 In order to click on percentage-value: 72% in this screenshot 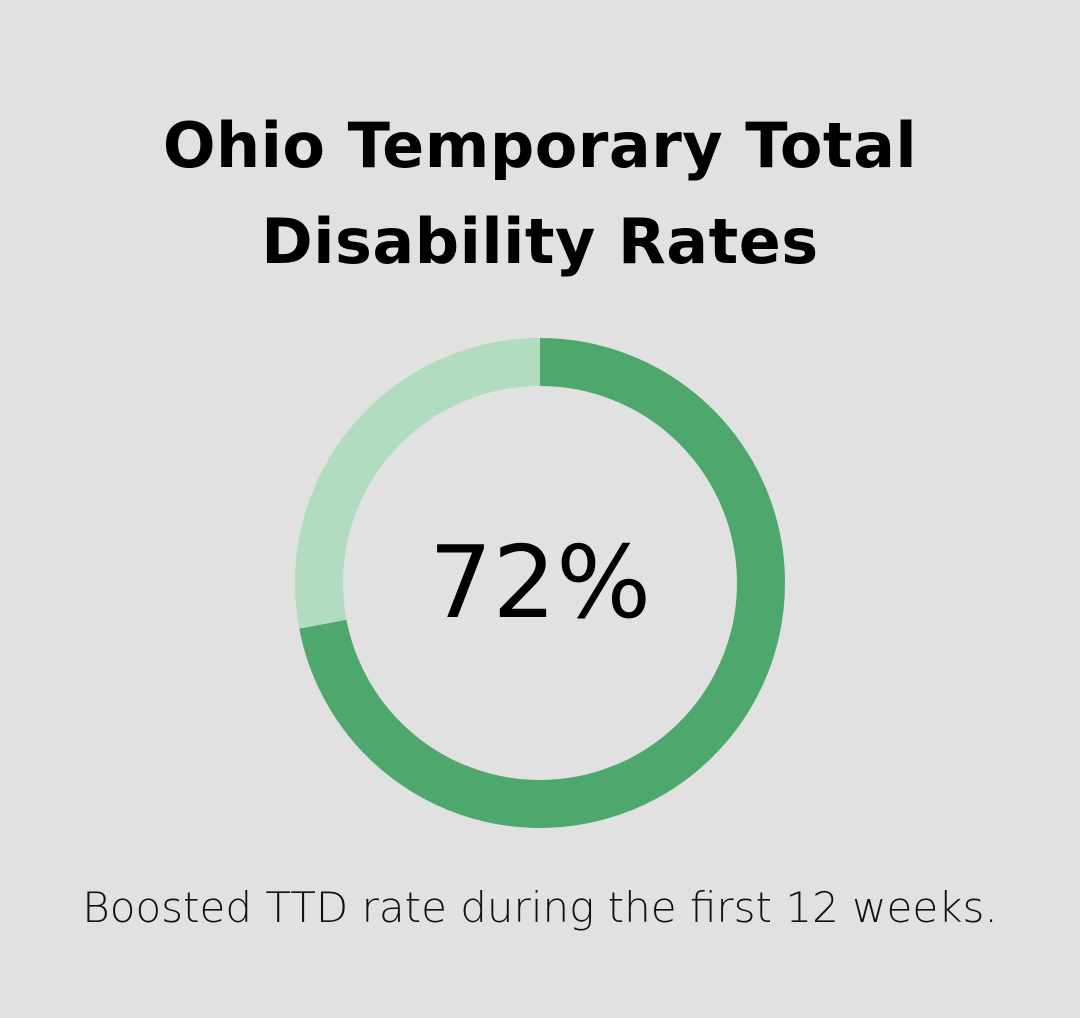, I will do `click(540, 582)`.